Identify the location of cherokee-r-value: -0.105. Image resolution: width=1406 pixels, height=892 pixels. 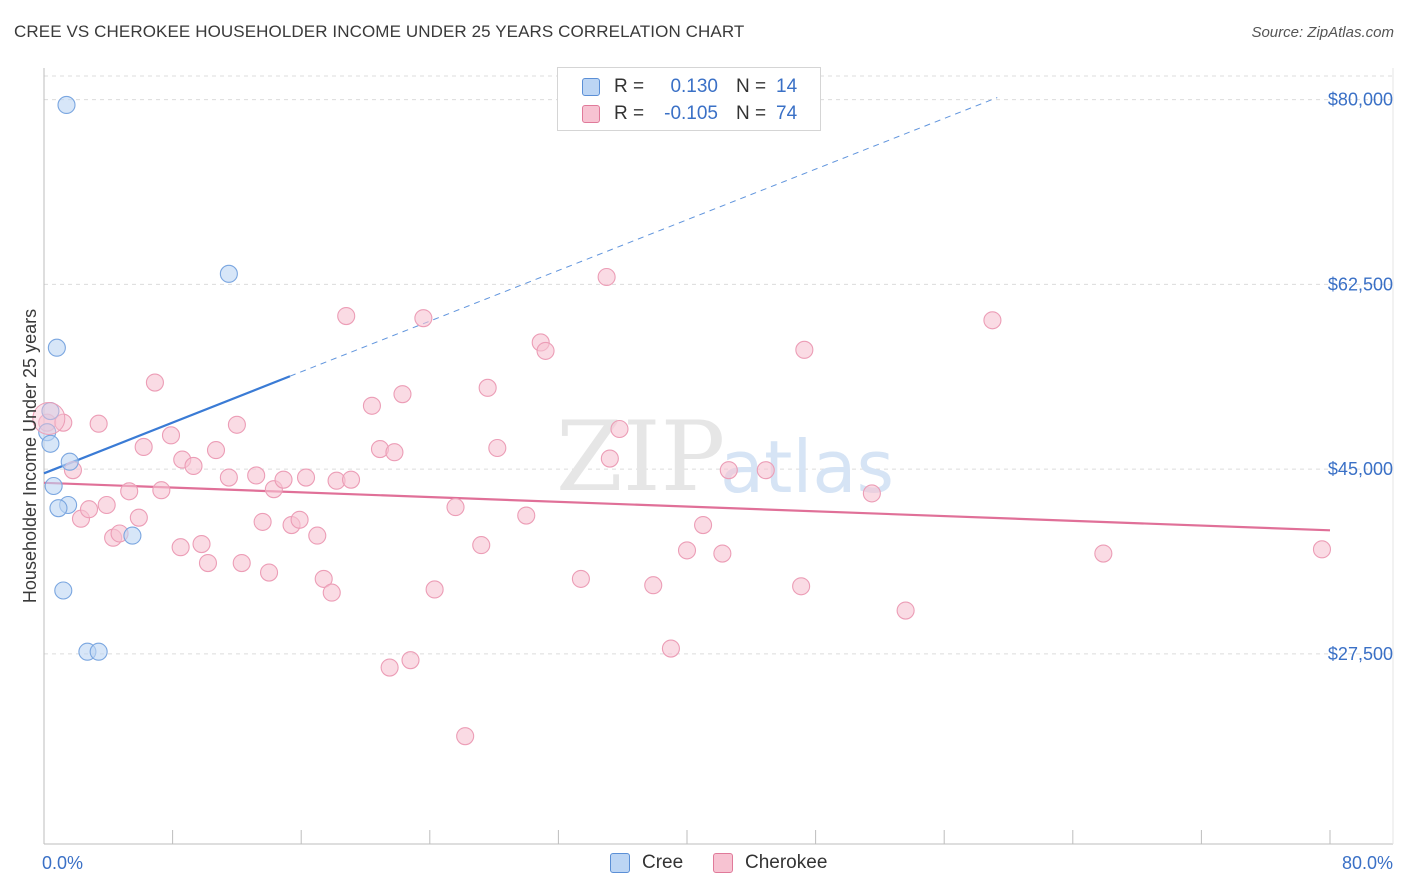
(691, 113).